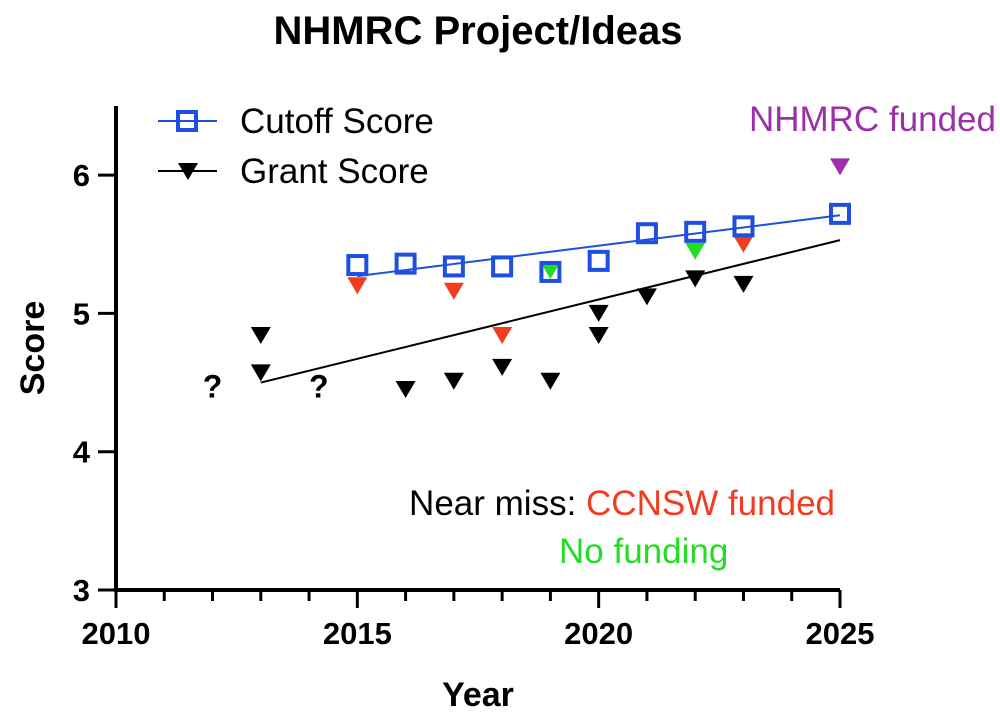 Image resolution: width=1000 pixels, height=721 pixels. What do you see at coordinates (478, 695) in the screenshot?
I see `x-axis-label: Year` at bounding box center [478, 695].